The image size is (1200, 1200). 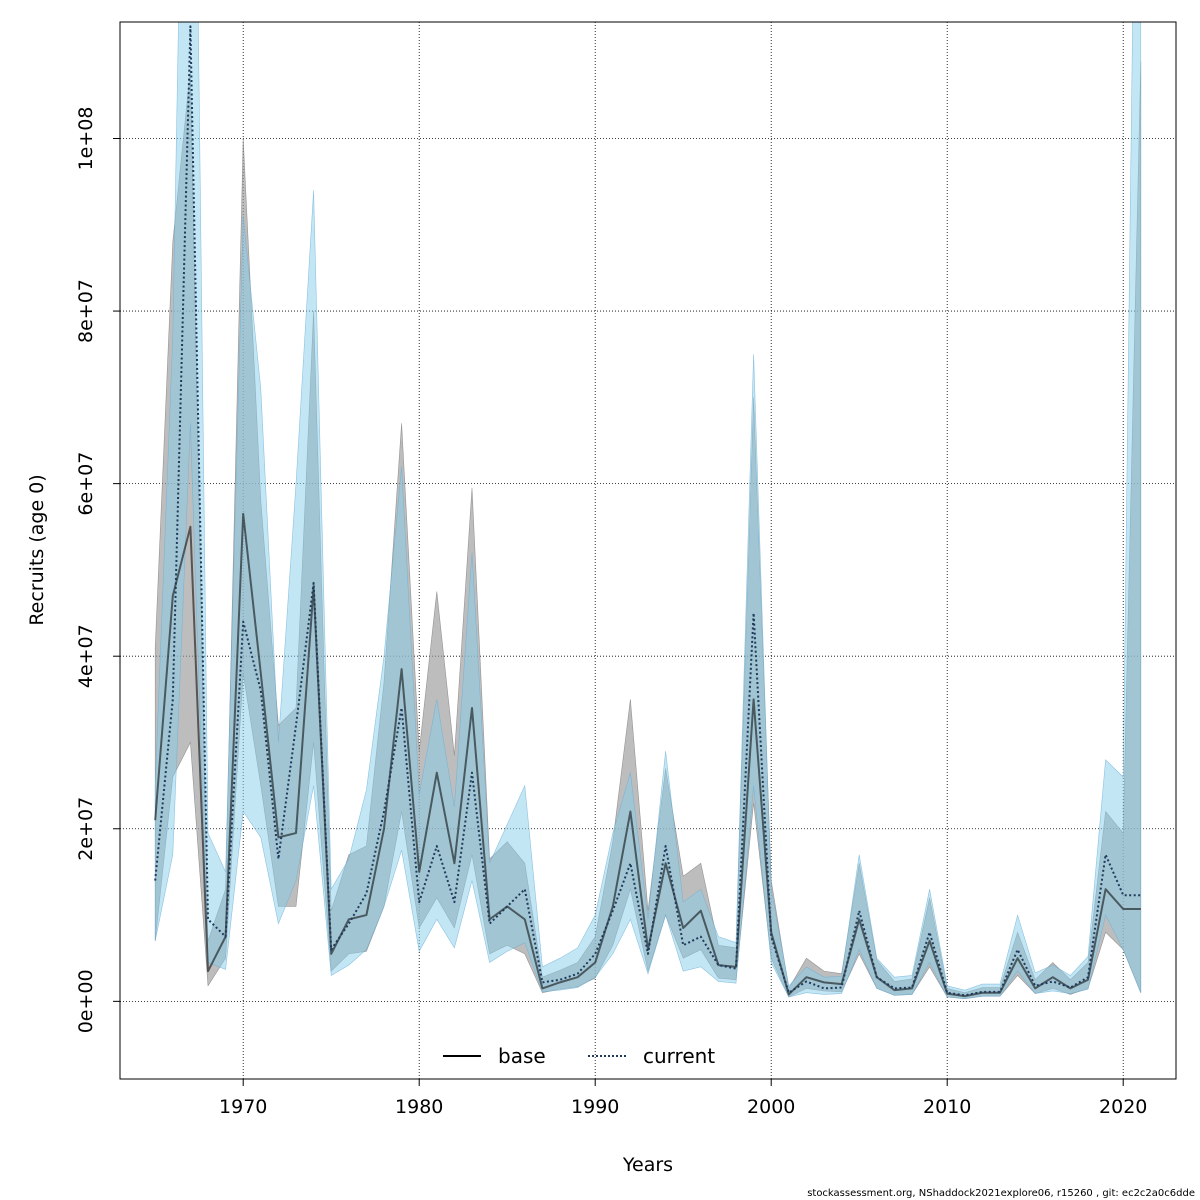 What do you see at coordinates (86, 829) in the screenshot?
I see `y-tick-label: 2e+07` at bounding box center [86, 829].